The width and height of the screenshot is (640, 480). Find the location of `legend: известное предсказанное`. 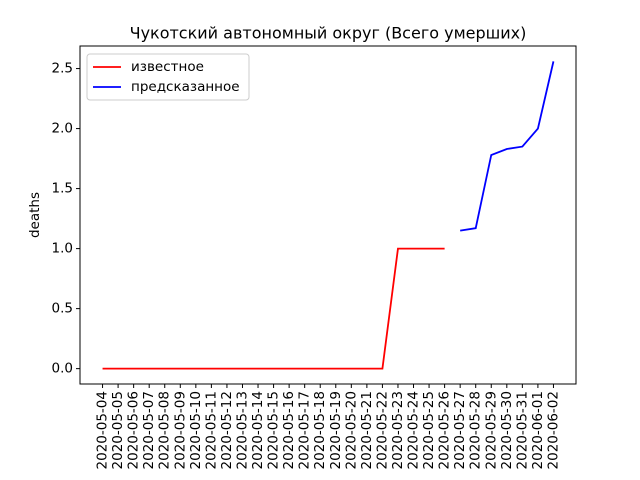

legend: известное предсказанное is located at coordinates (168, 77).